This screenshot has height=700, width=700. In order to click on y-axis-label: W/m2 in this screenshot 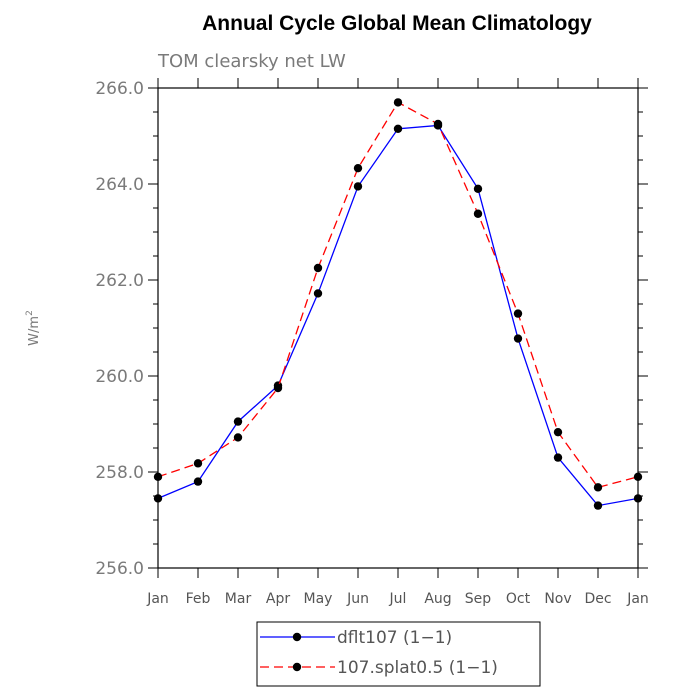, I will do `click(33, 328)`.